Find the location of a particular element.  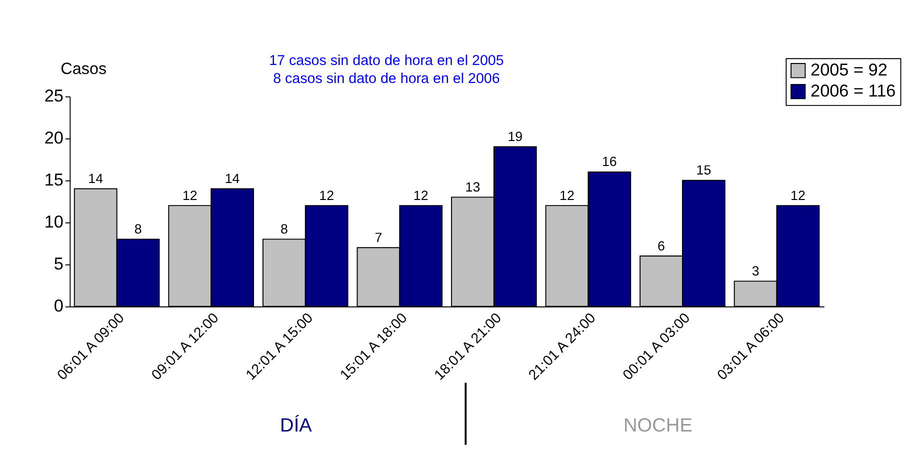

data-label: 7 is located at coordinates (378, 237).